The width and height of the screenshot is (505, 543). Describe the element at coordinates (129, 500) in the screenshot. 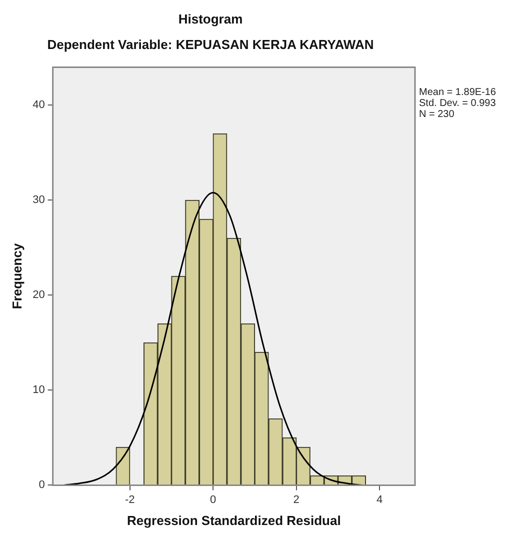

I see `x-tick-label: -2` at that location.